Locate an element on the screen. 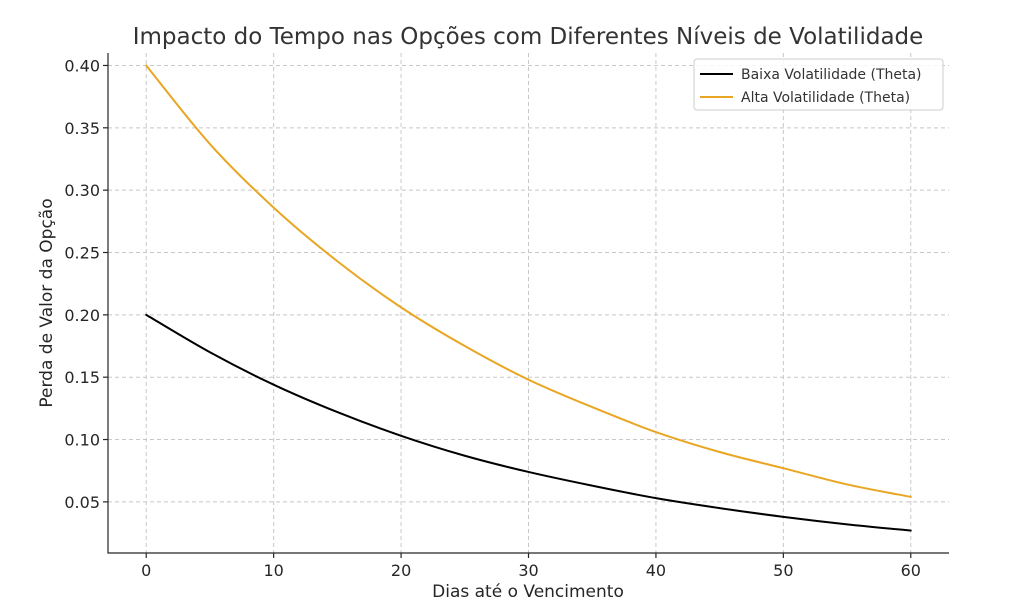  legend-box is located at coordinates (818, 84).